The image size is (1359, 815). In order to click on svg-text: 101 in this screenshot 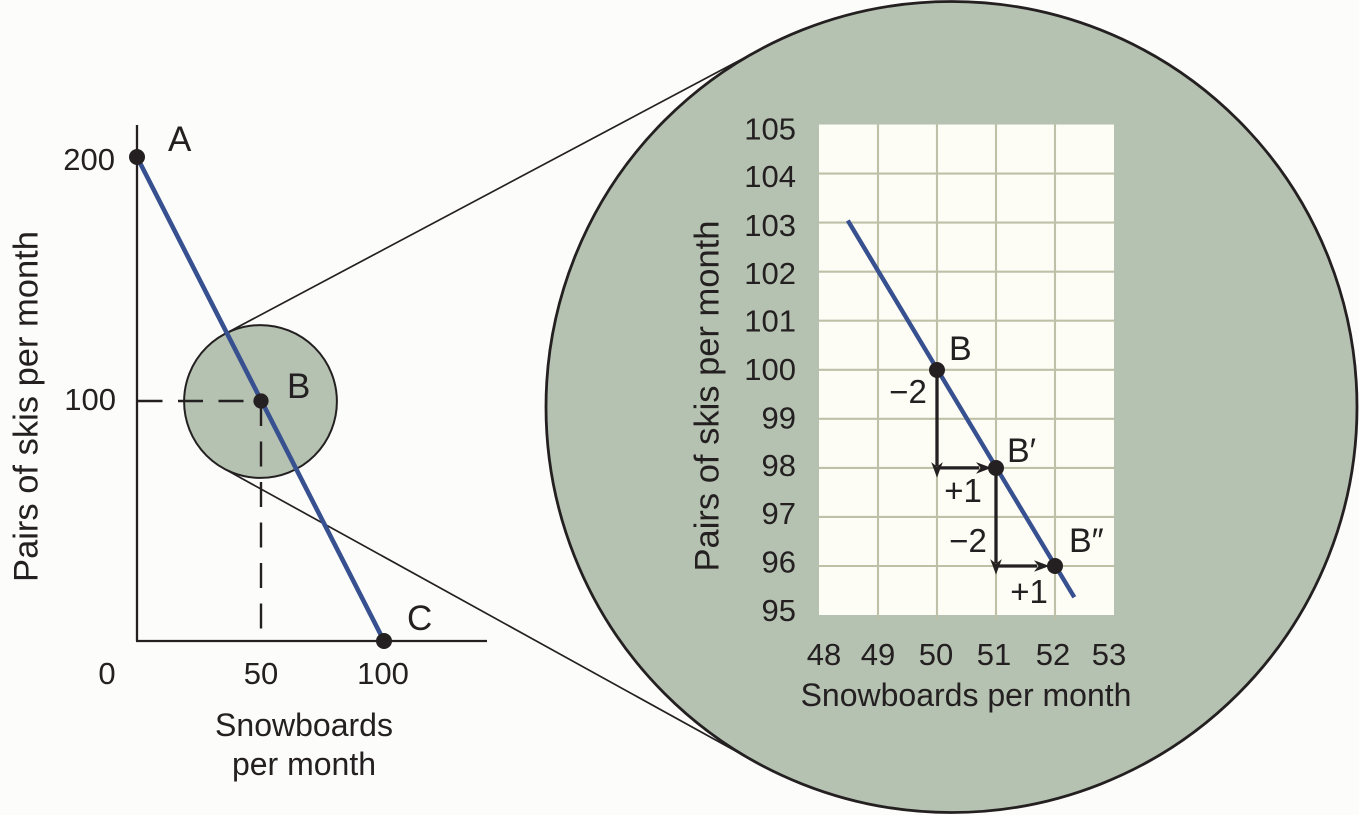, I will do `click(770, 321)`.